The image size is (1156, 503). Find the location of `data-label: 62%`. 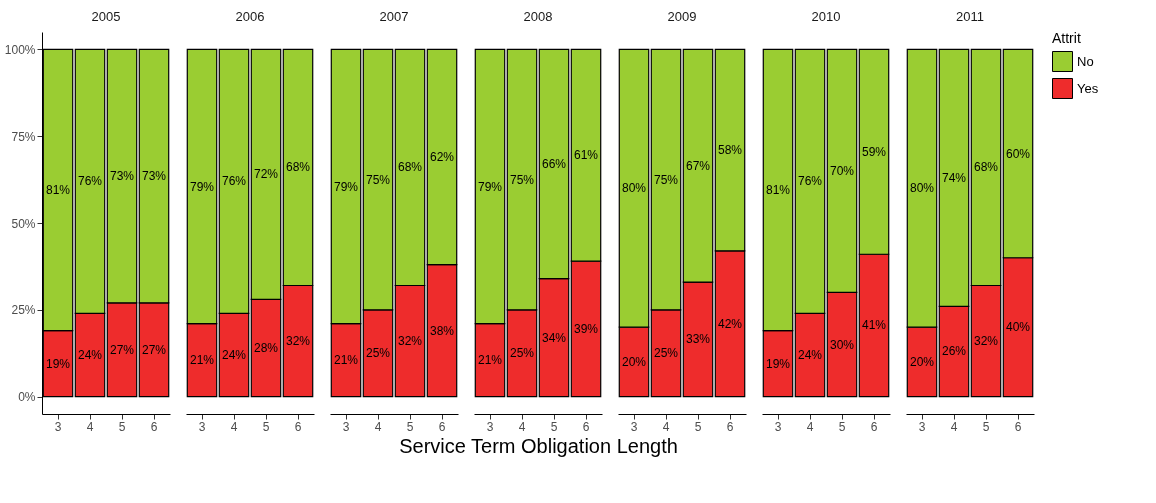

data-label: 62% is located at coordinates (442, 157).